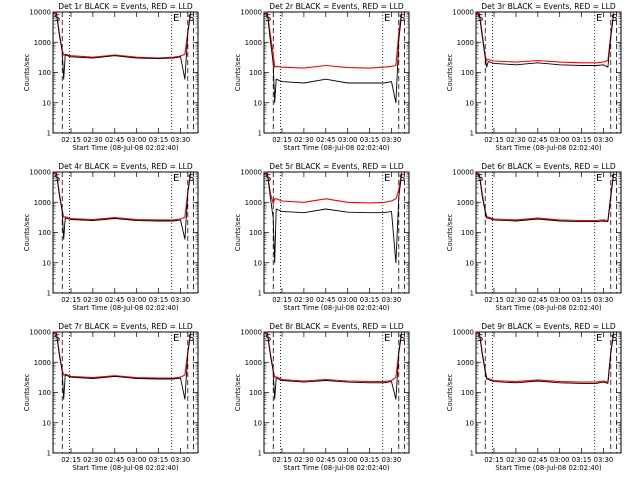 This screenshot has height=480, width=640. Describe the element at coordinates (548, 6) in the screenshot. I see `panel-title: Det 3r BLACK = Events, RED = LLD` at that location.